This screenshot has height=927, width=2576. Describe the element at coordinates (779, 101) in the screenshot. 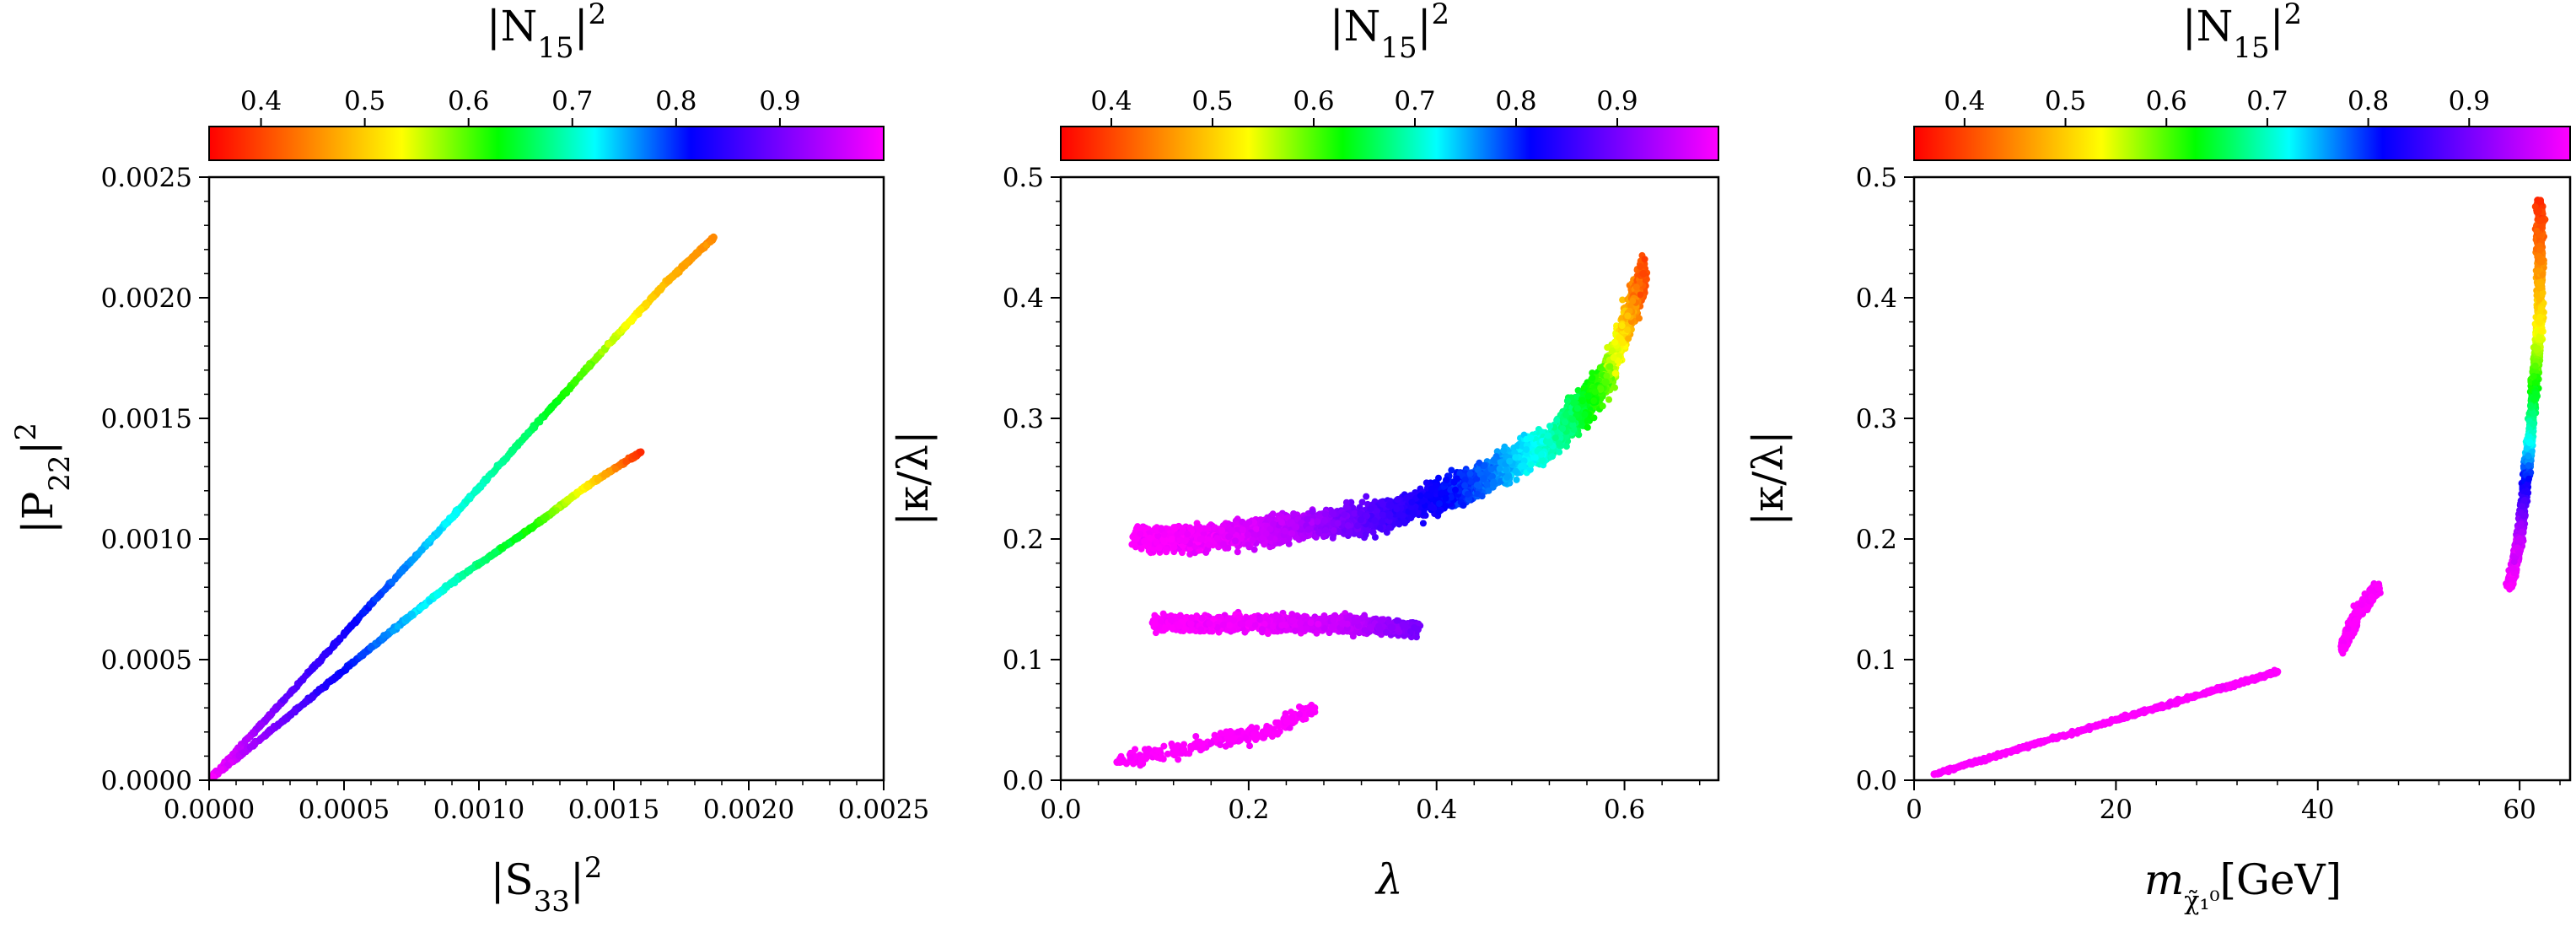

I see `colorbar-tick-label: 0.9` at that location.